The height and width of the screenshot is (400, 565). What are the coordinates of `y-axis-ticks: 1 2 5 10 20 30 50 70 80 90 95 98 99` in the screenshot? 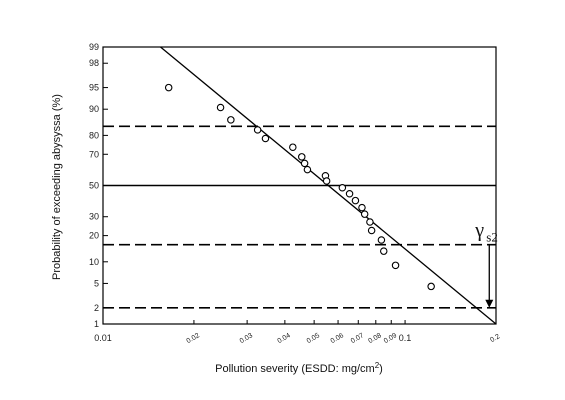 It's located at (98, 185).